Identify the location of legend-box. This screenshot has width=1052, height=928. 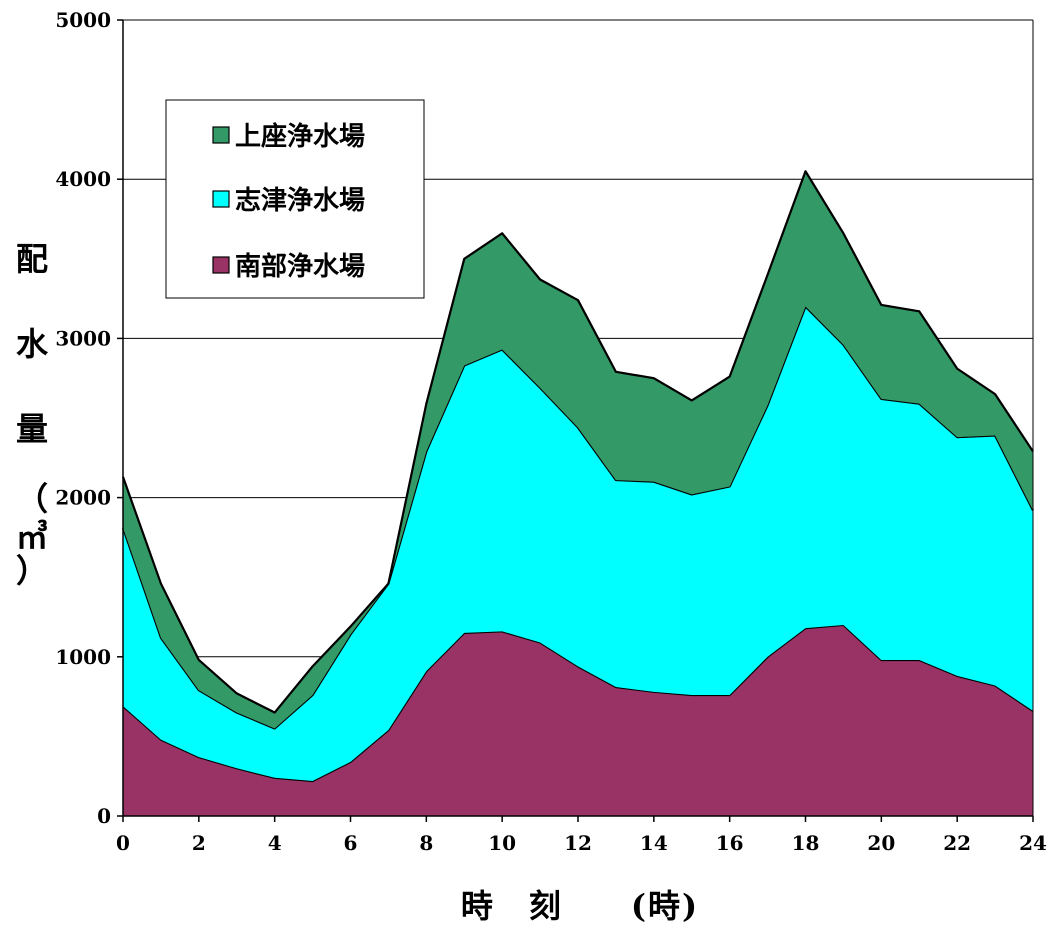
(295, 199).